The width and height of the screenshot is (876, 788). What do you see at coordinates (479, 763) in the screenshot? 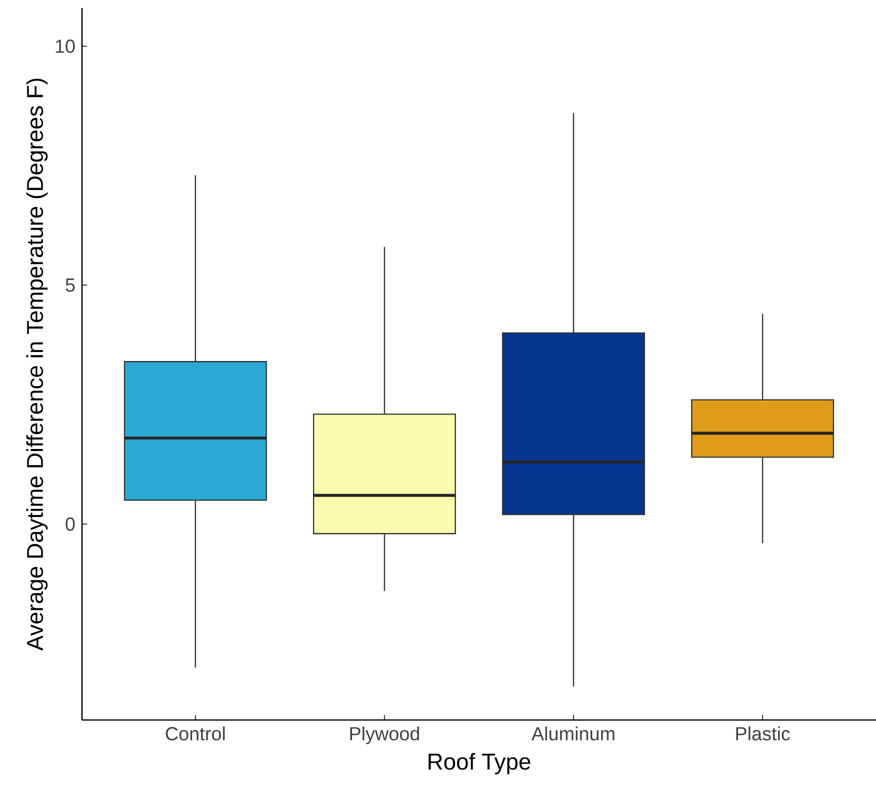
I see `x-axis-title: Roof Type` at bounding box center [479, 763].